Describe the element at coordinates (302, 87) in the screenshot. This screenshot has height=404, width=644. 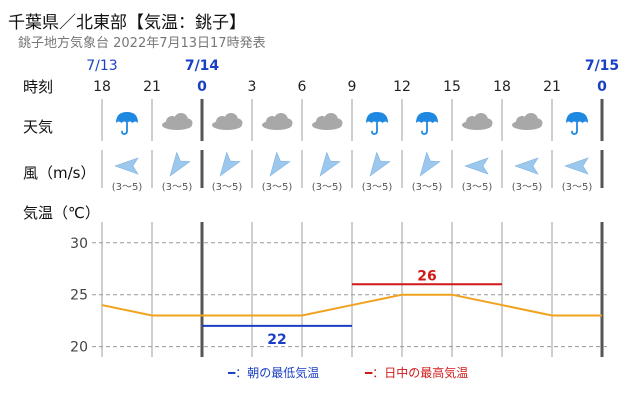
I see `hour-label: 6` at that location.